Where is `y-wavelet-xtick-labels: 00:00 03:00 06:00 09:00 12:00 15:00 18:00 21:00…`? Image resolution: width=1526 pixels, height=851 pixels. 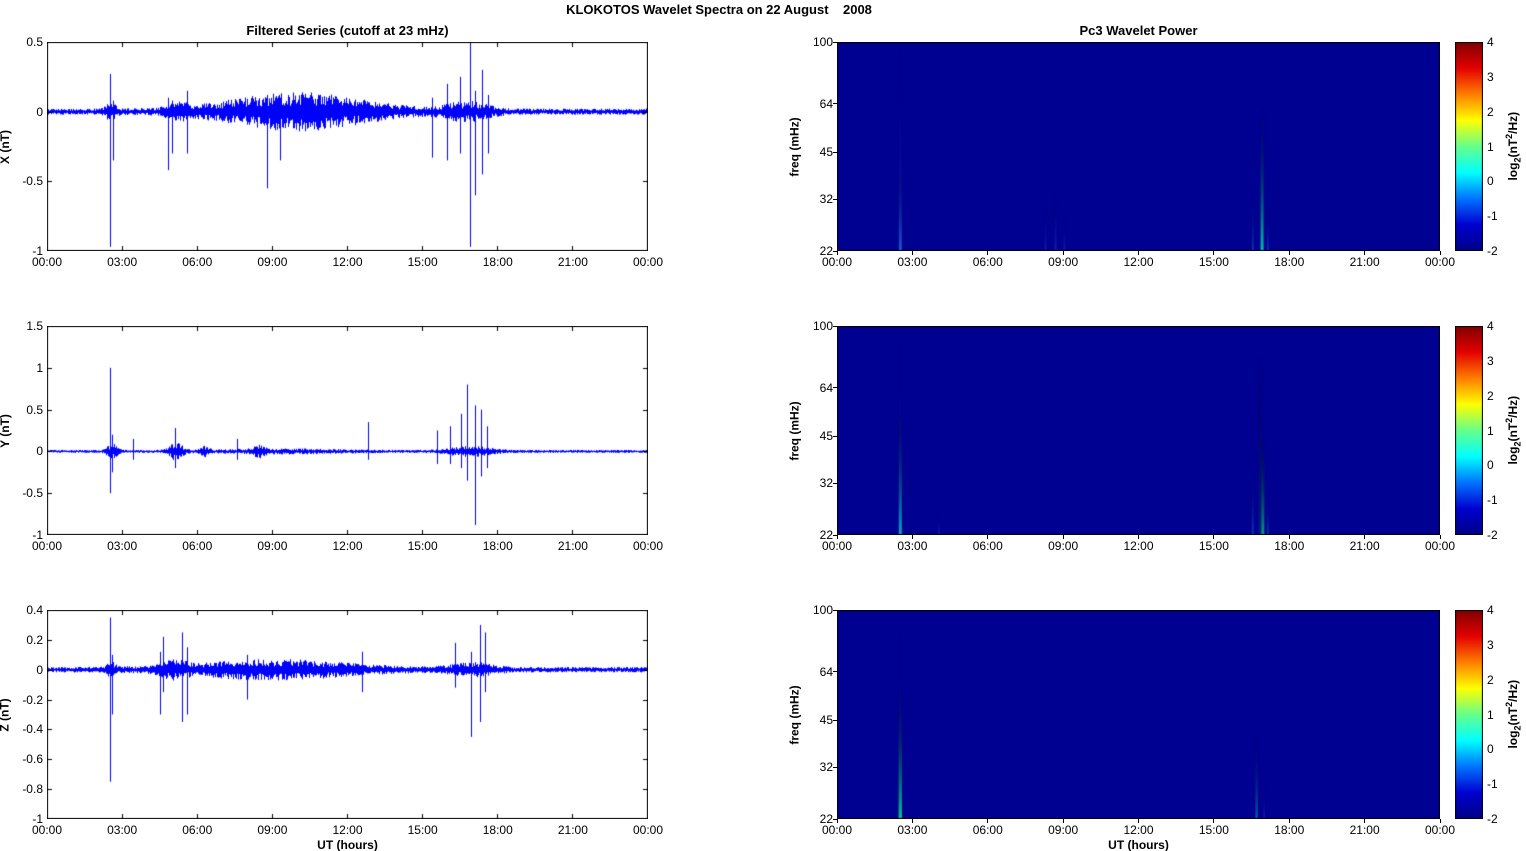
y-wavelet-xtick-labels: 00:00 03:00 06:00 09:00 12:00 15:00 18:00 21:00… is located at coordinates (1138, 545).